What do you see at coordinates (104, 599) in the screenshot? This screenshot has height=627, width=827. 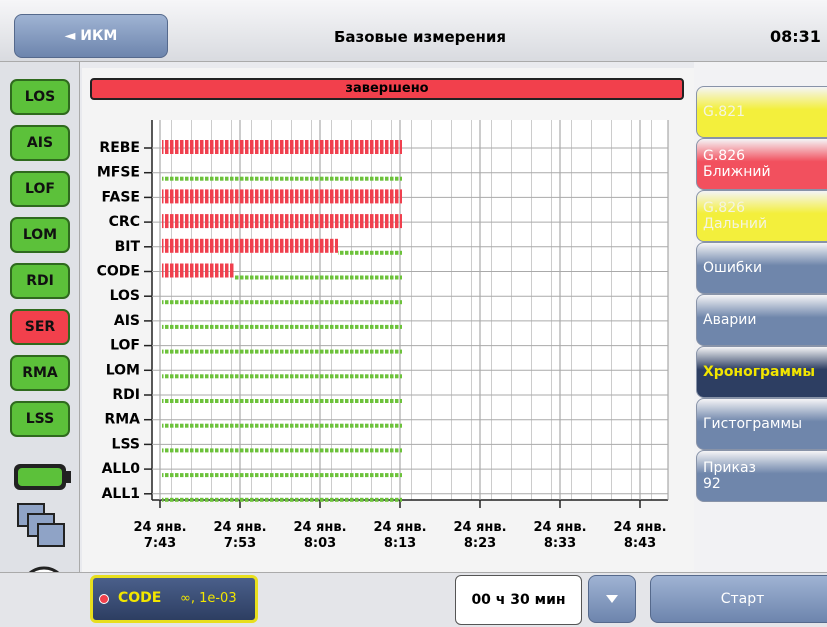 I see `event-dot` at bounding box center [104, 599].